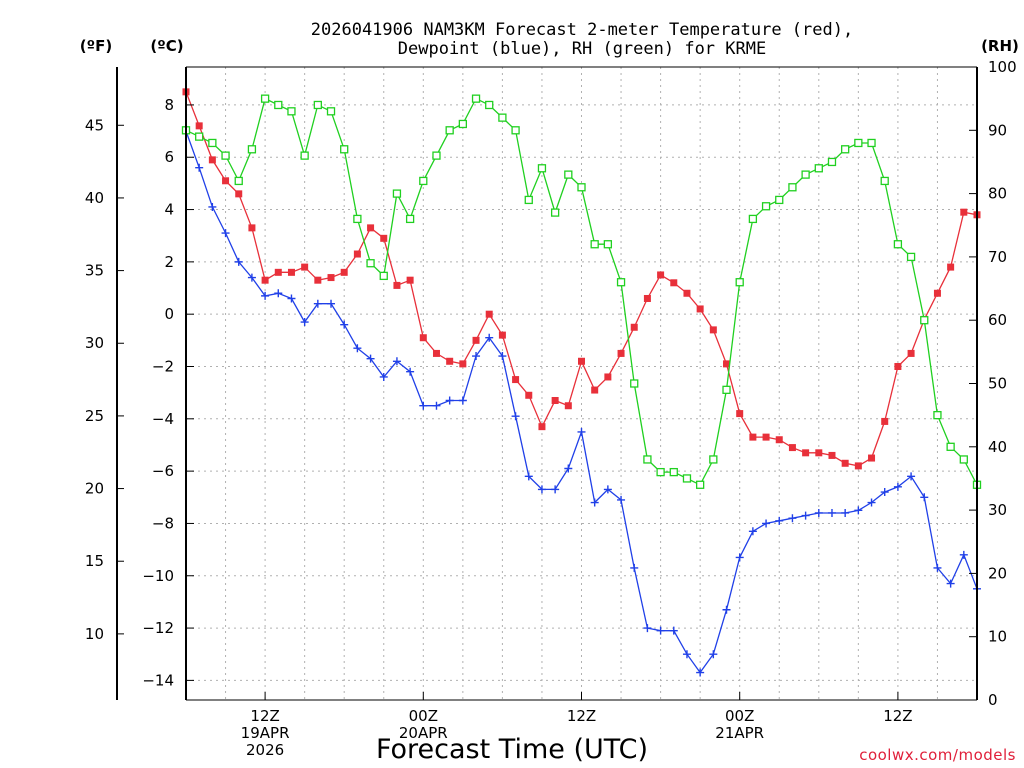 Image resolution: width=1024 pixels, height=768 pixels. Describe the element at coordinates (997, 510) in the screenshot. I see `rh-tick-label: 30` at that location.